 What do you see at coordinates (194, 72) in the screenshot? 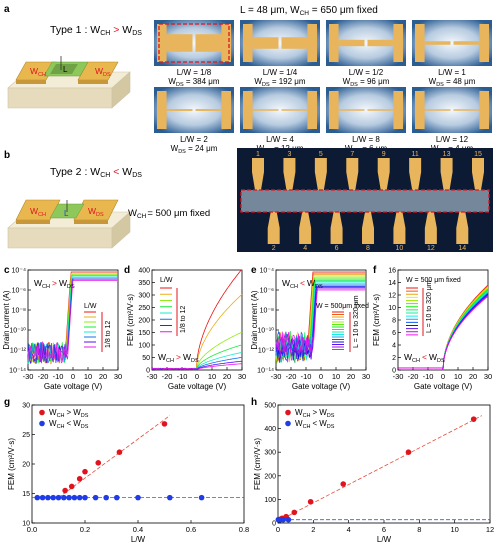
I see `device-lw-label: L/W = 1/8` at bounding box center [194, 72].